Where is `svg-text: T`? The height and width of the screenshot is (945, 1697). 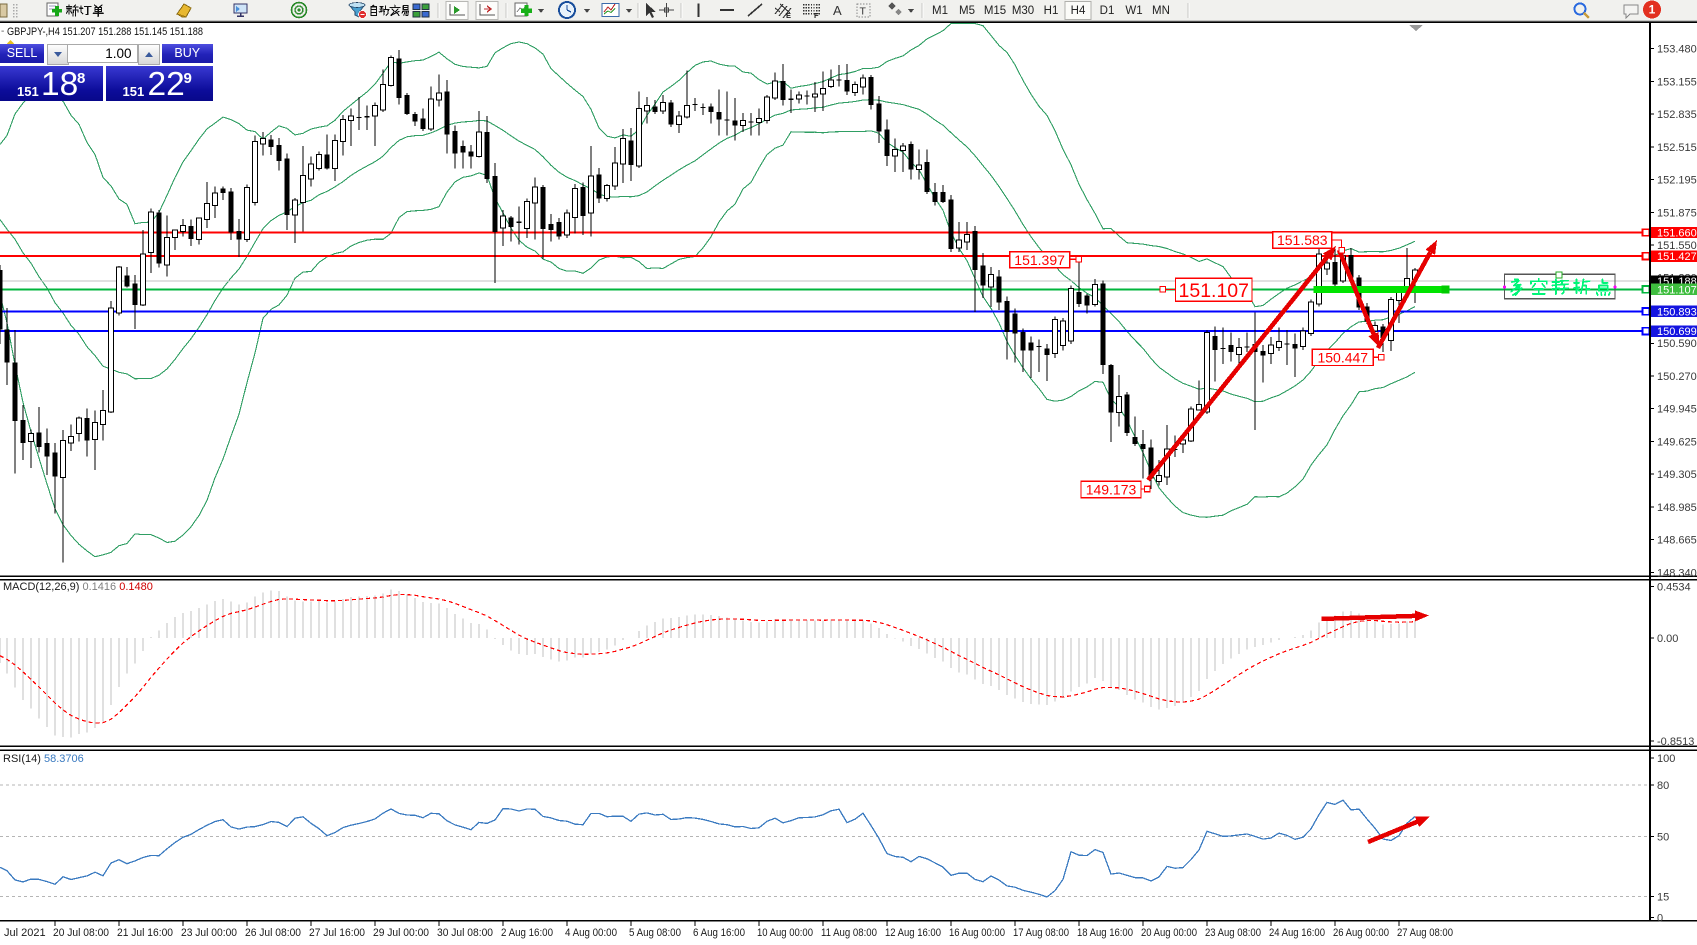
svg-text: T is located at coordinates (863, 12).